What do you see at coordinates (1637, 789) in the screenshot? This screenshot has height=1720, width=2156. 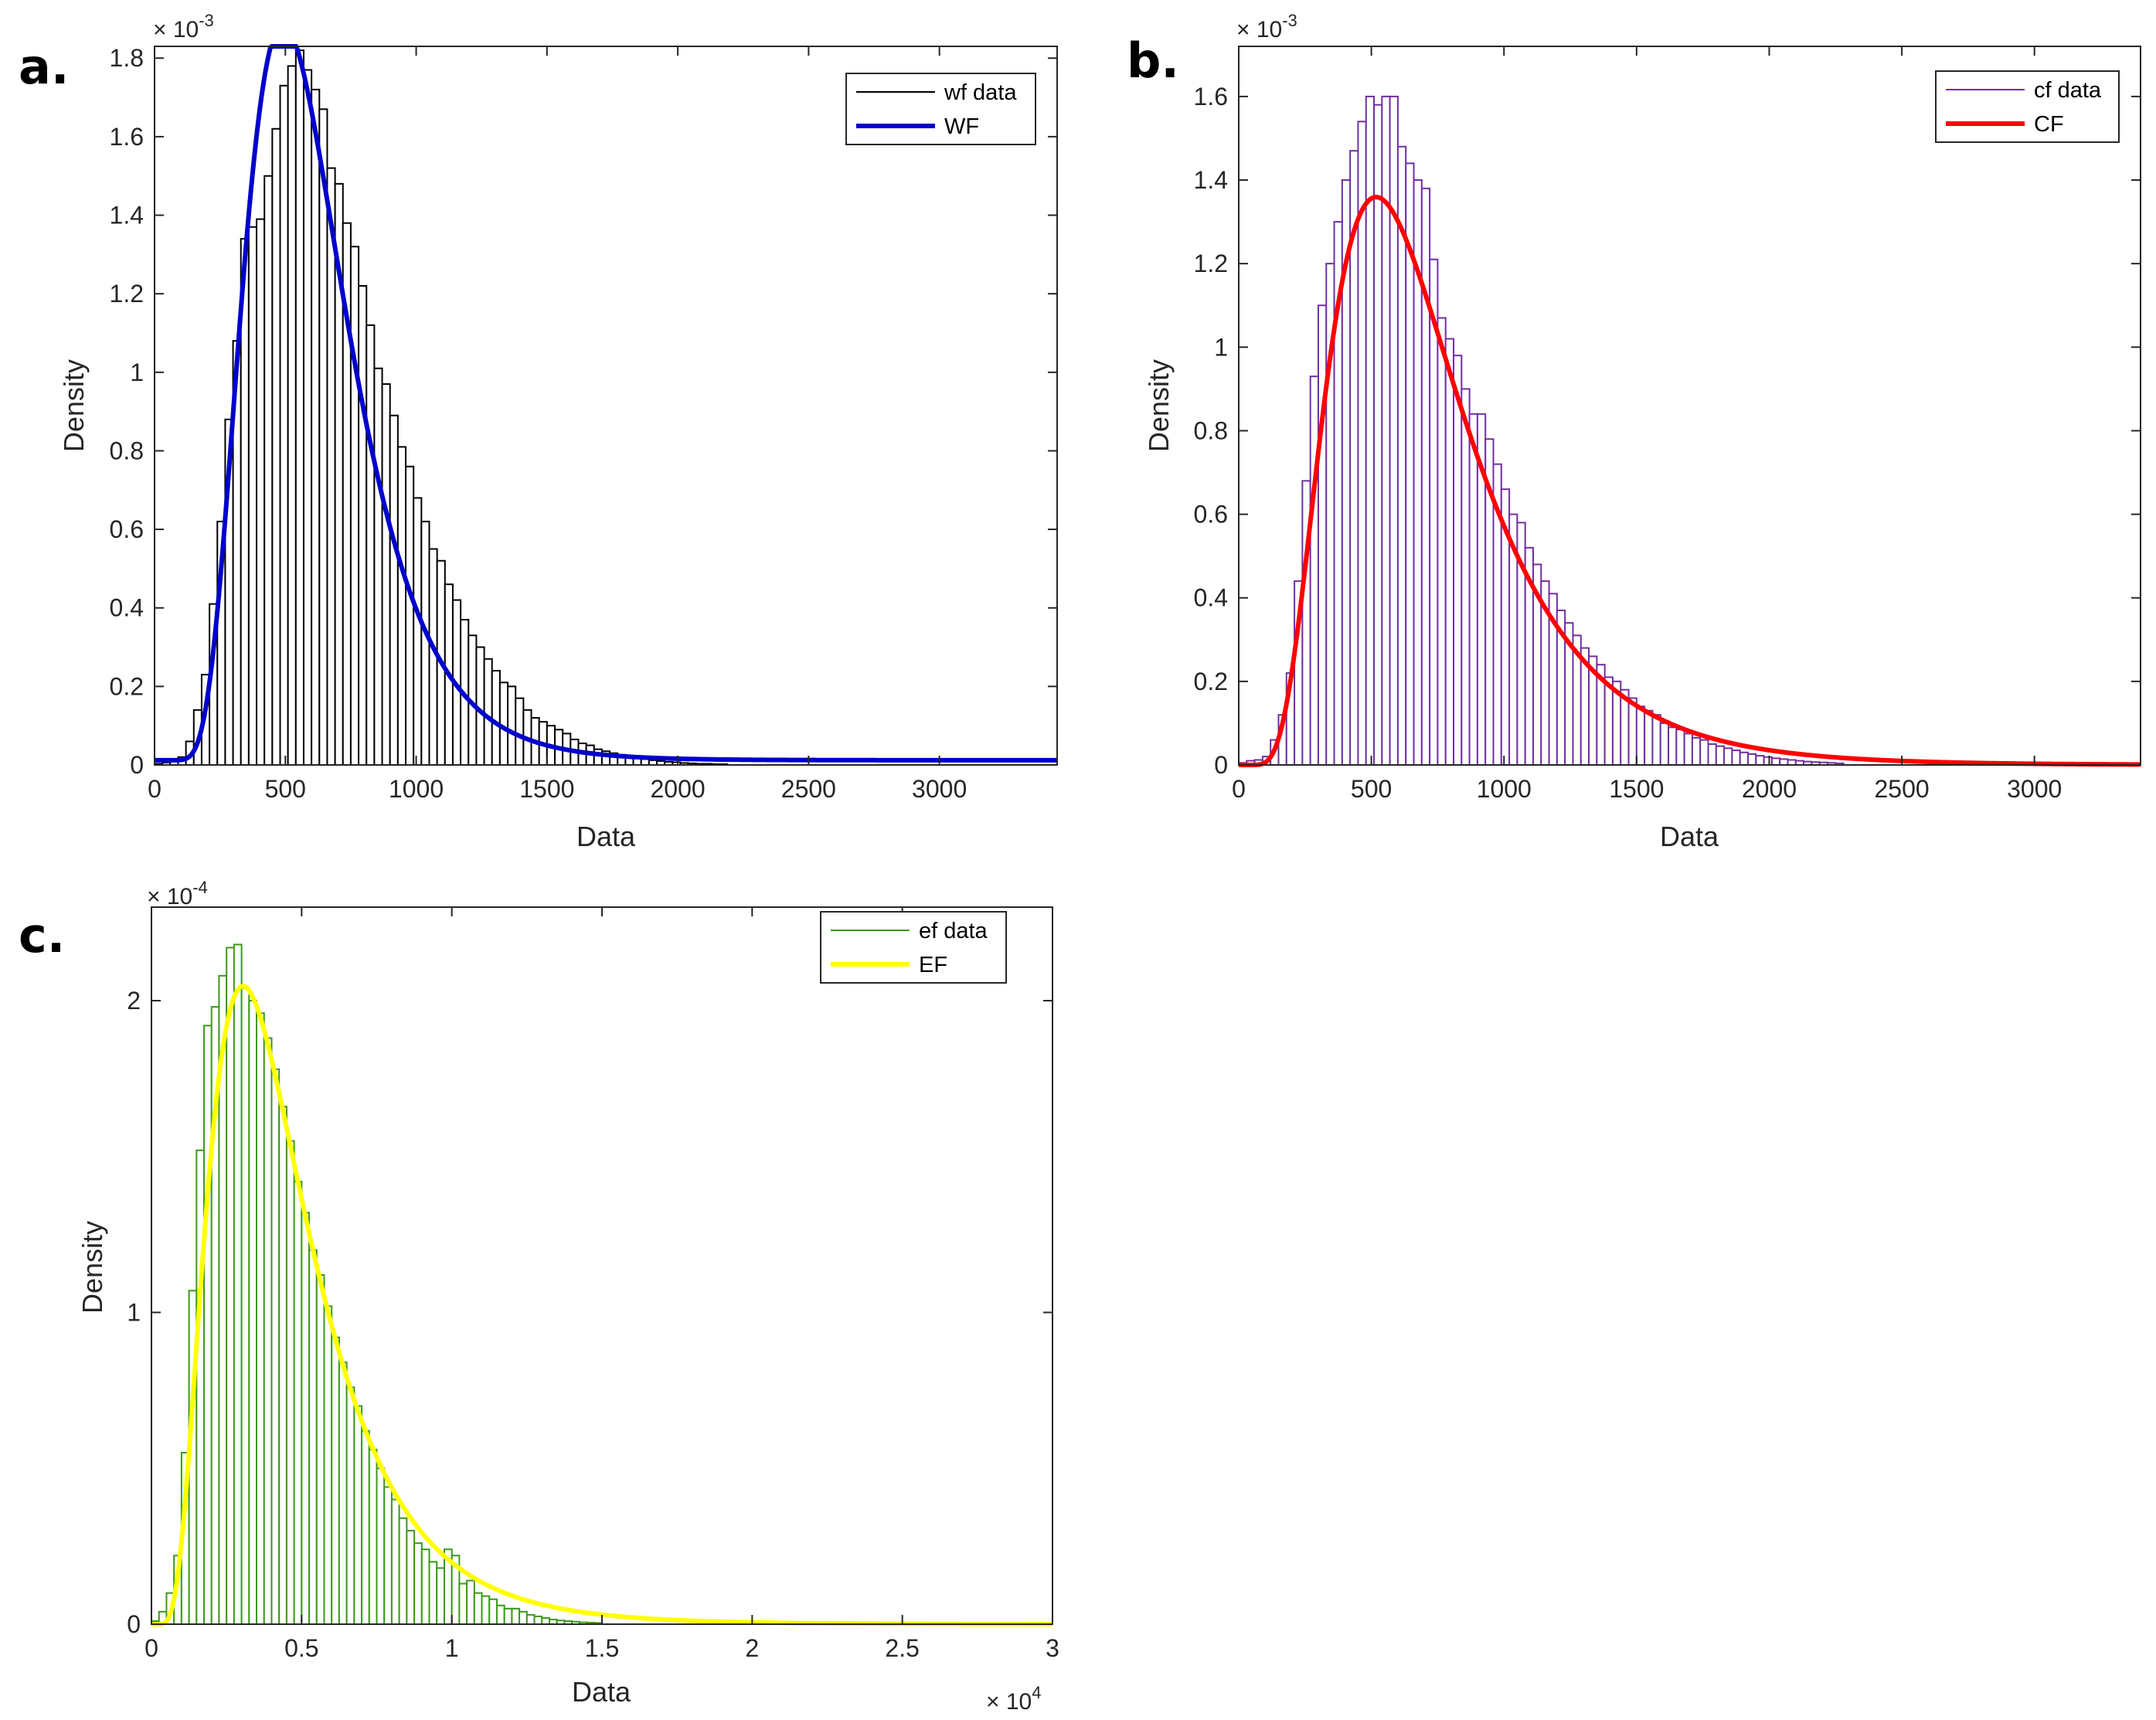 I see `x-tick-label: 1500` at bounding box center [1637, 789].